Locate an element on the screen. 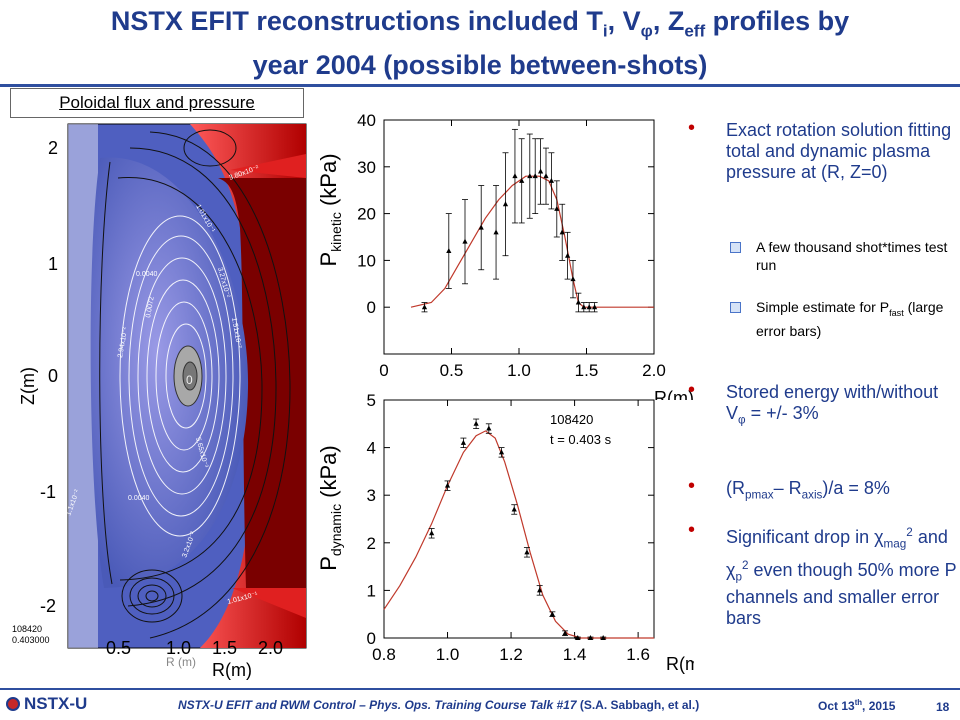  x-tick-label: 1.2 is located at coordinates (511, 654).